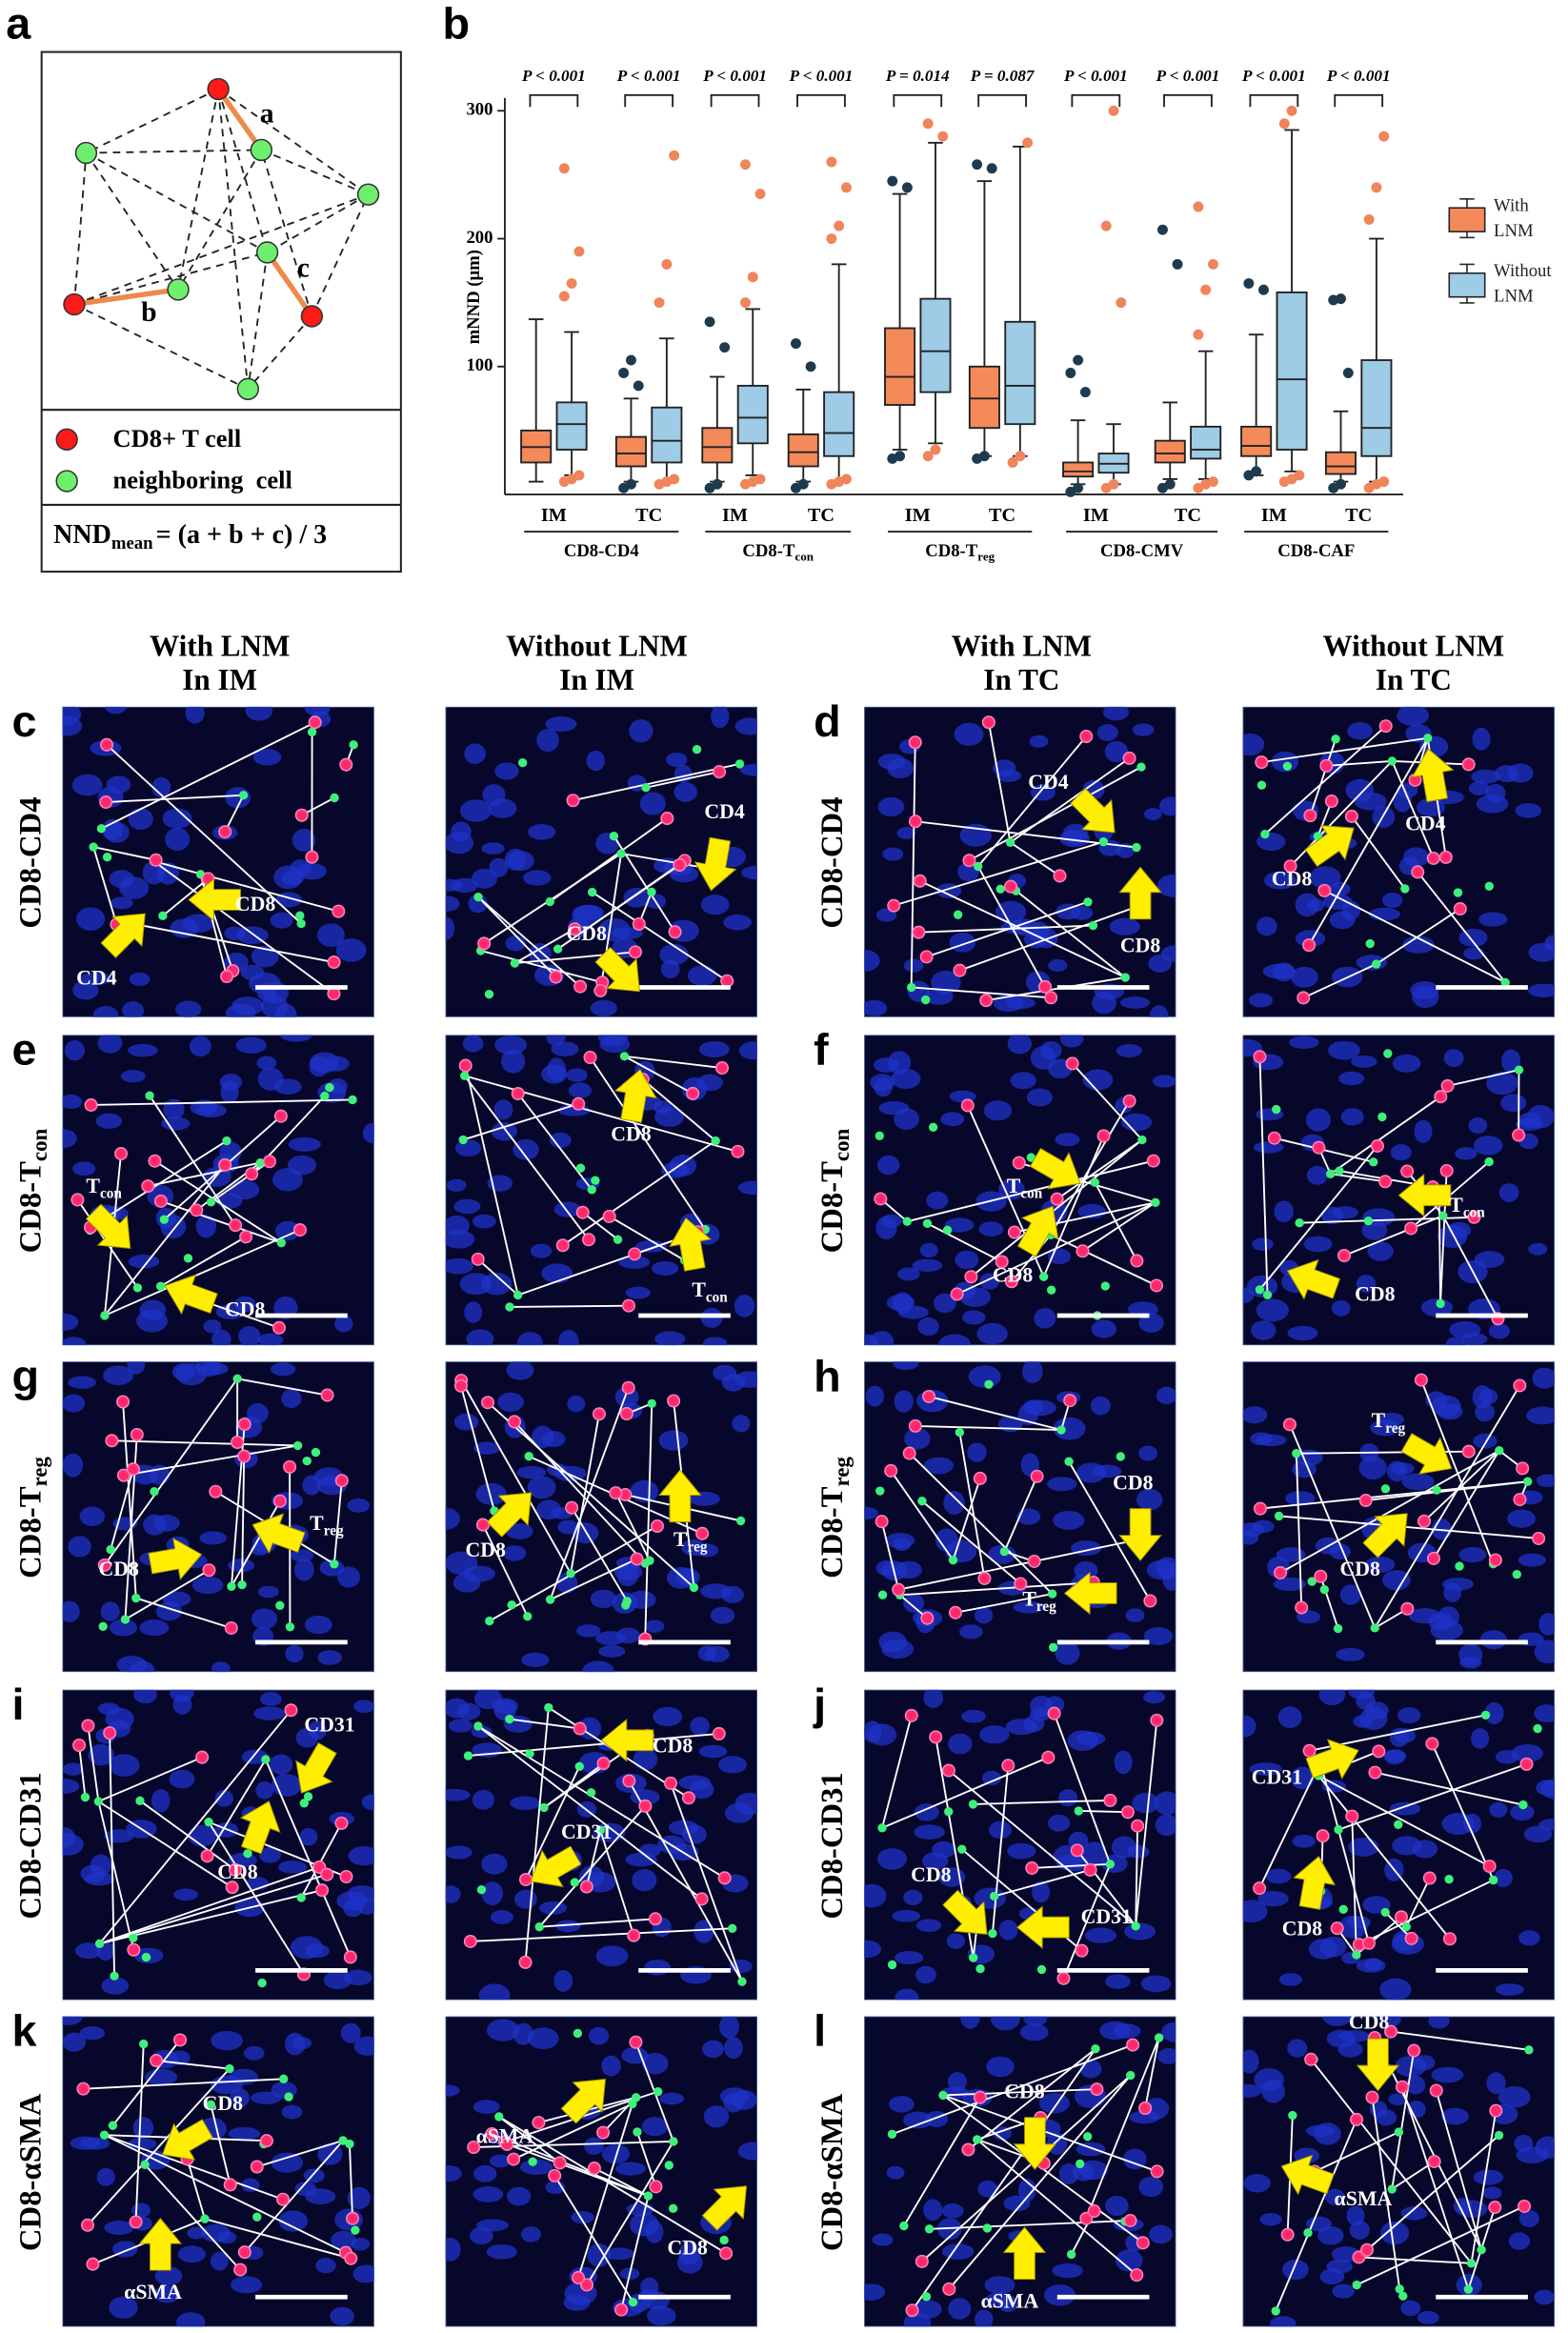 The width and height of the screenshot is (1568, 2333). What do you see at coordinates (1010, 2301) in the screenshot?
I see `annotation-main: αSMA` at bounding box center [1010, 2301].